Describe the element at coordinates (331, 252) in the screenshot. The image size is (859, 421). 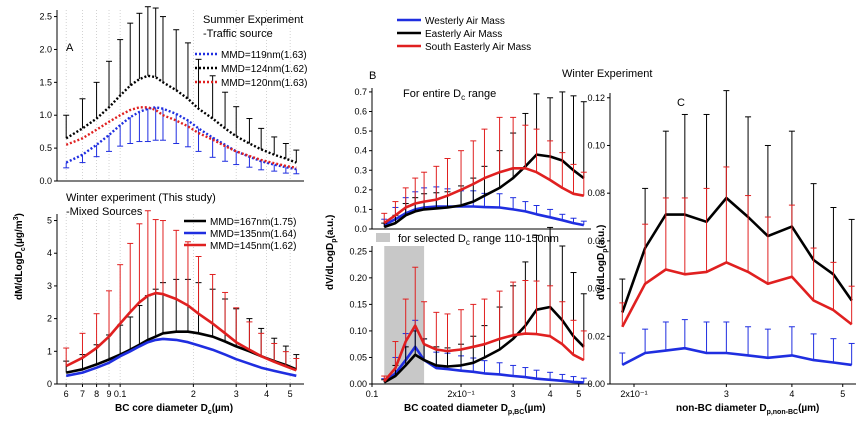
I see `b-y-axis-label: dV/dLogDp(a.u.)` at that location.